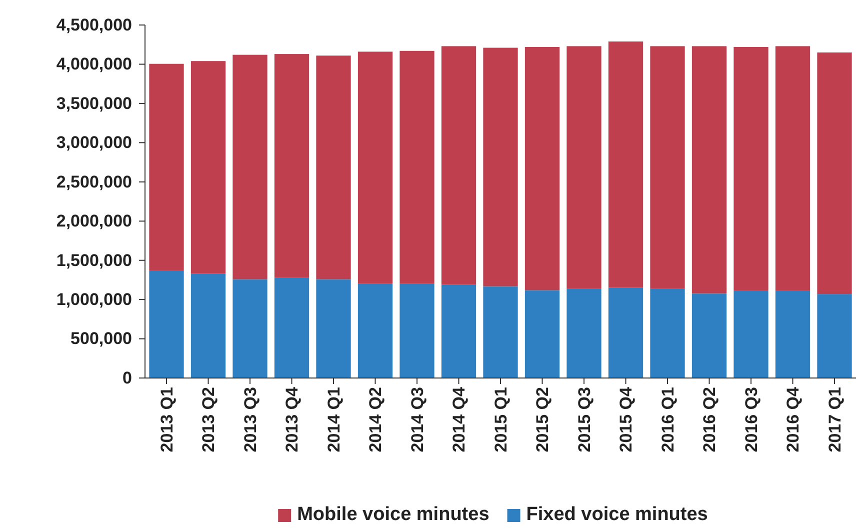 The width and height of the screenshot is (866, 532). I want to click on y-tick-label: 3,000,000, so click(94, 142).